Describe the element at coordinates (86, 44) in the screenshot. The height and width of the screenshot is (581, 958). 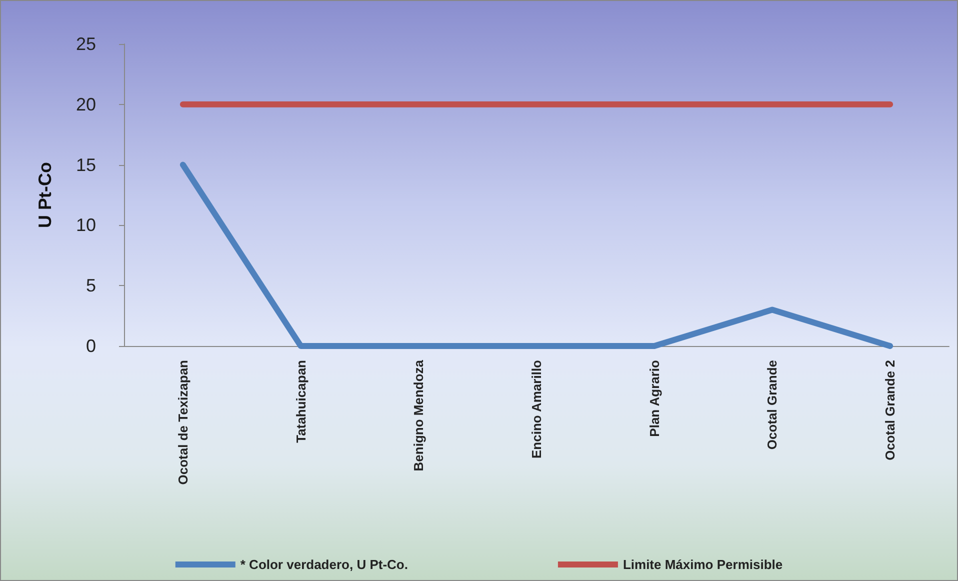
I see `y-tick-label: 25` at that location.